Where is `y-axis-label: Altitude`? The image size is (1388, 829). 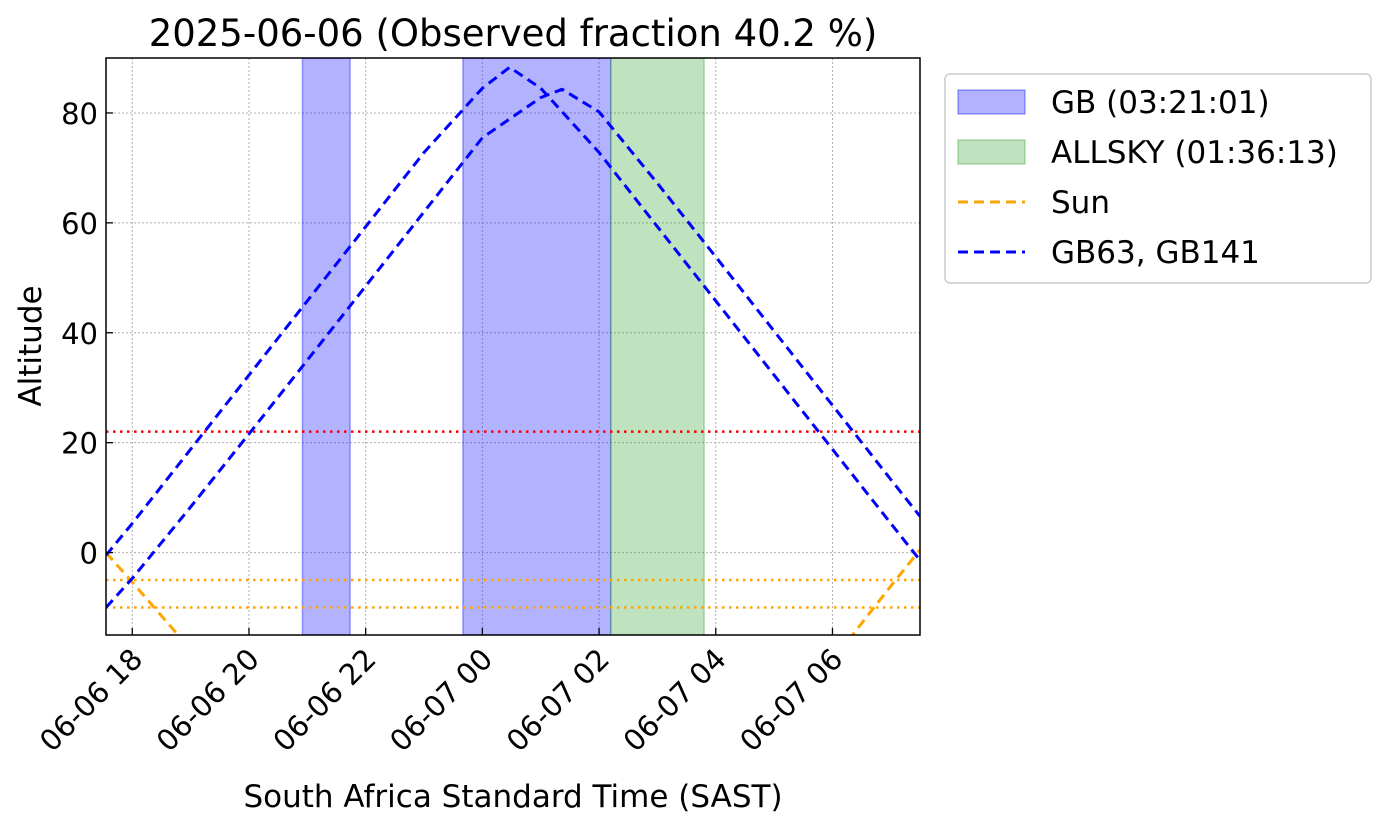 y-axis-label: Altitude is located at coordinates (31, 345).